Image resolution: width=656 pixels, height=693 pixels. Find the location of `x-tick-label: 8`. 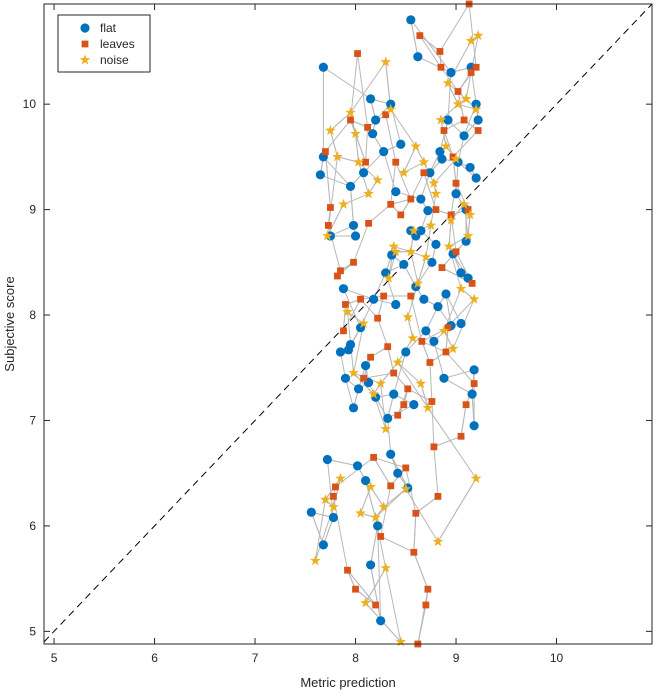

x-tick-label: 8 is located at coordinates (355, 658).